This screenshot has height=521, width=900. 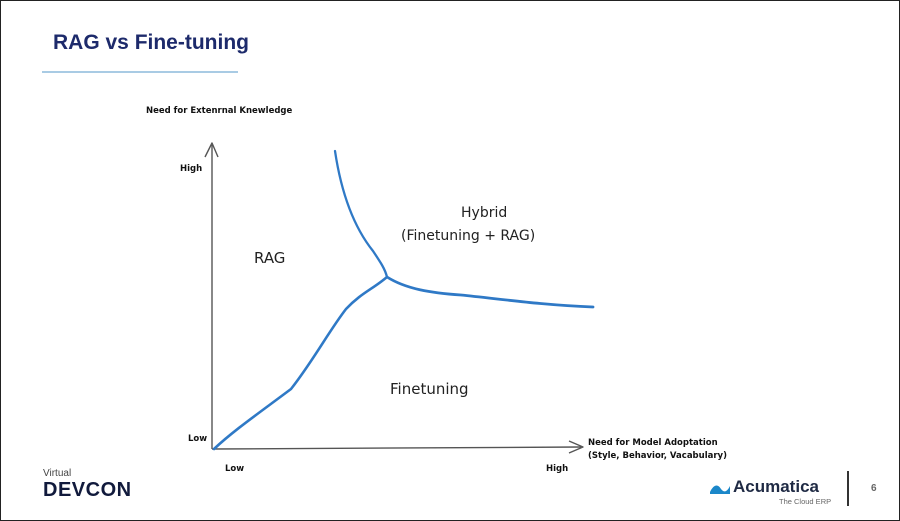 What do you see at coordinates (269, 258) in the screenshot?
I see `region-label-rag: RAG` at bounding box center [269, 258].